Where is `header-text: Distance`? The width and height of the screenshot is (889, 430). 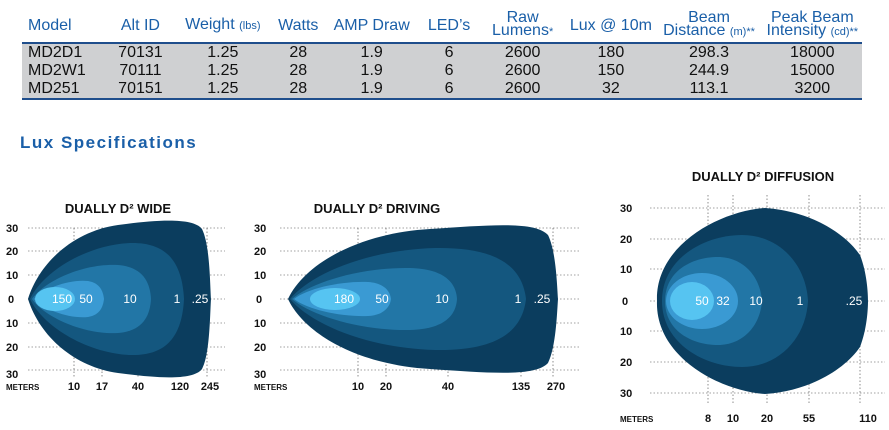 header-text: Distance is located at coordinates (694, 30).